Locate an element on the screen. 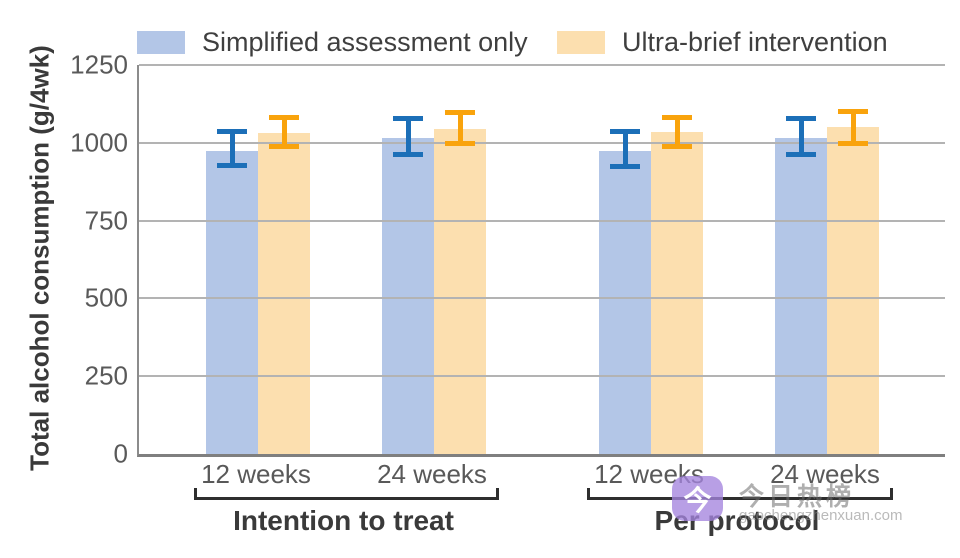  watermark-app-icon: 今 is located at coordinates (697, 498).